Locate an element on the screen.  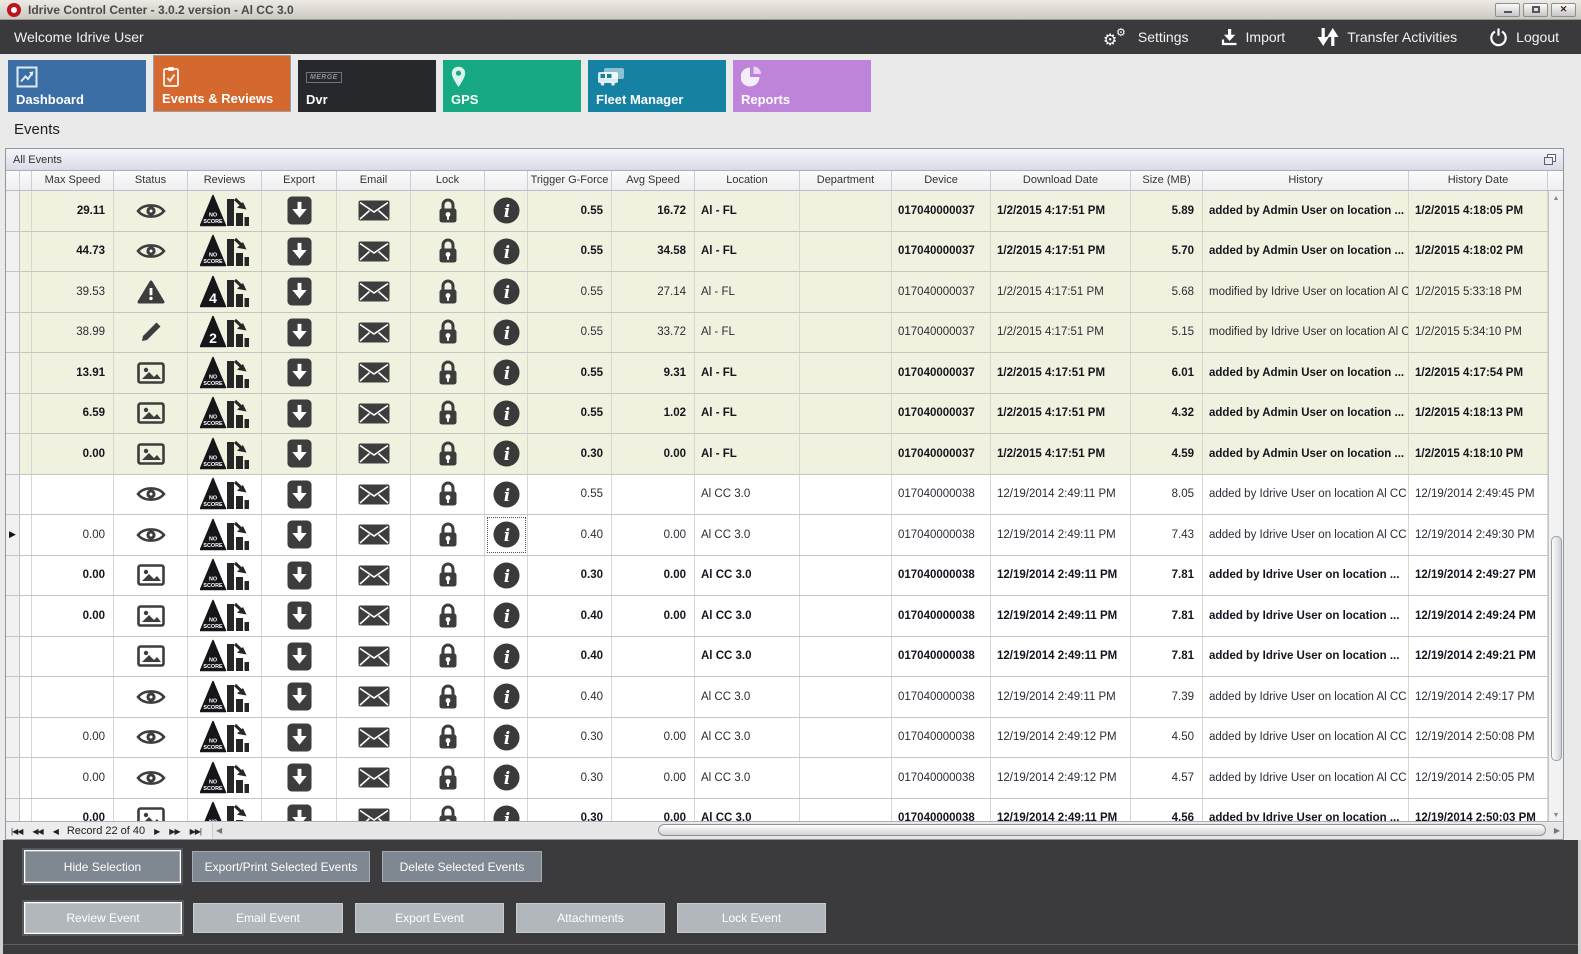
column-header-device: Device is located at coordinates (941, 180).